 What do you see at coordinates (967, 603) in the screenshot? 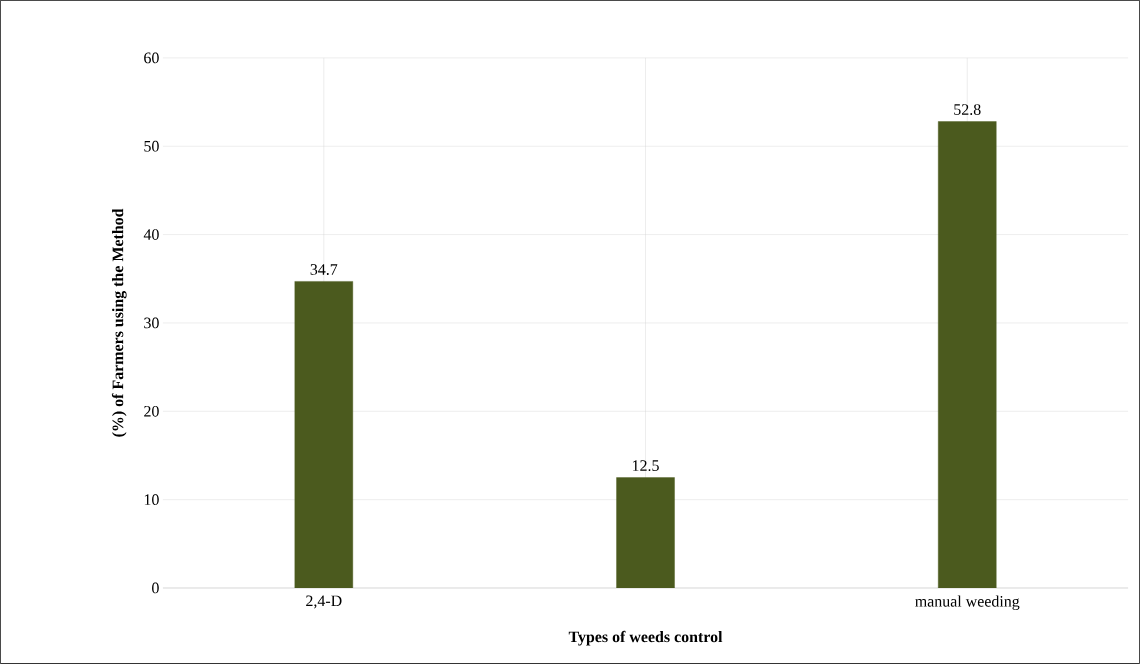
I see `x-tick-label: manual weeding` at bounding box center [967, 603].